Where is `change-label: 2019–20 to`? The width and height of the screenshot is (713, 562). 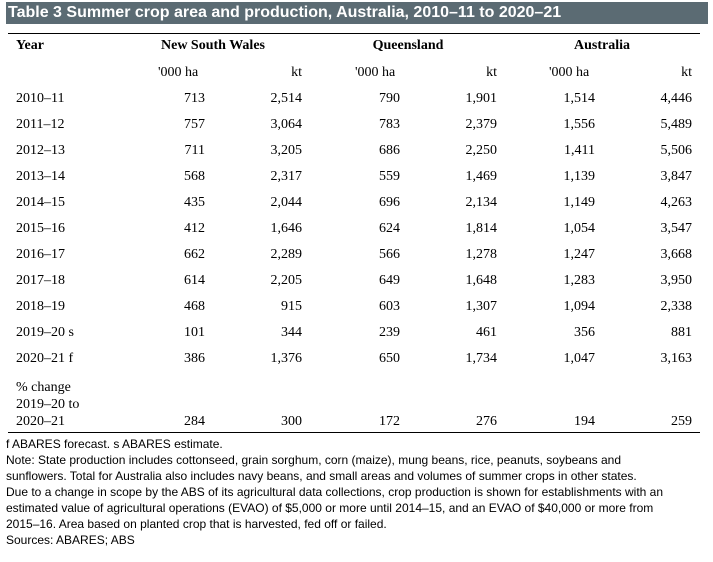 change-label: 2019–20 to is located at coordinates (48, 404).